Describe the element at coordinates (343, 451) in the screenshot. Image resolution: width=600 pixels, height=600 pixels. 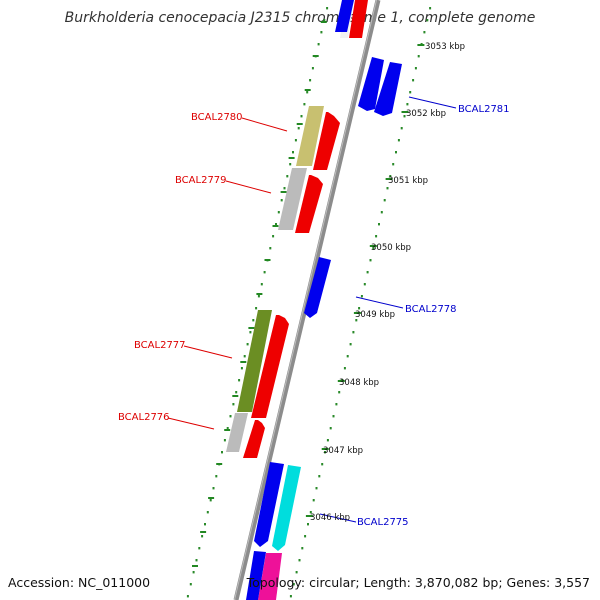
I see `kbp-label-3047: 3047 kbp` at that location.